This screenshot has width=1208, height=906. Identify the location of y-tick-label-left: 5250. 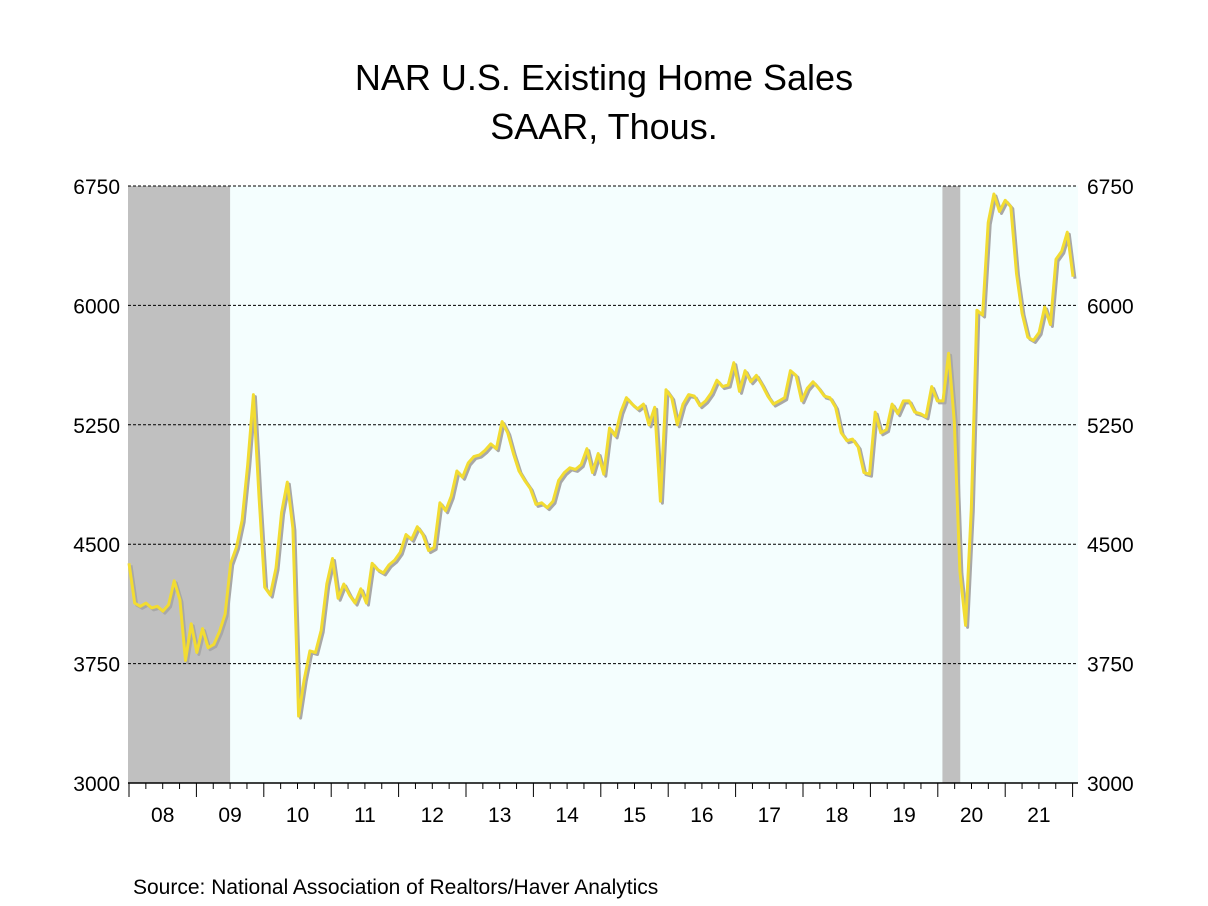
(96, 426).